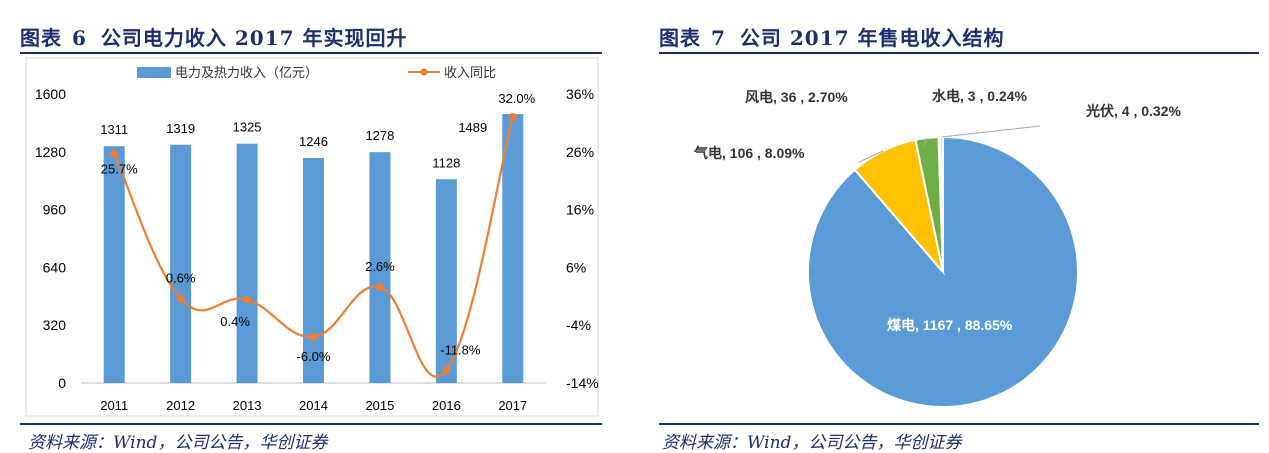 The height and width of the screenshot is (453, 1269). I want to click on y-right-tick-label: 26%, so click(580, 152).